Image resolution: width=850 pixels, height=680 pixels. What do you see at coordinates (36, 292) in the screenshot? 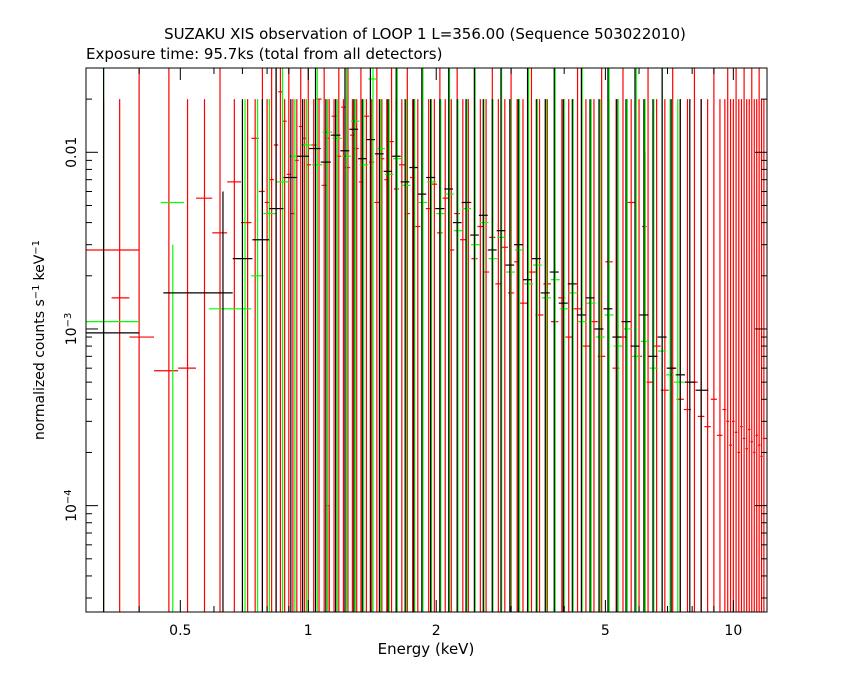
I see `y-axis-label-exp1: −1` at bounding box center [36, 292].